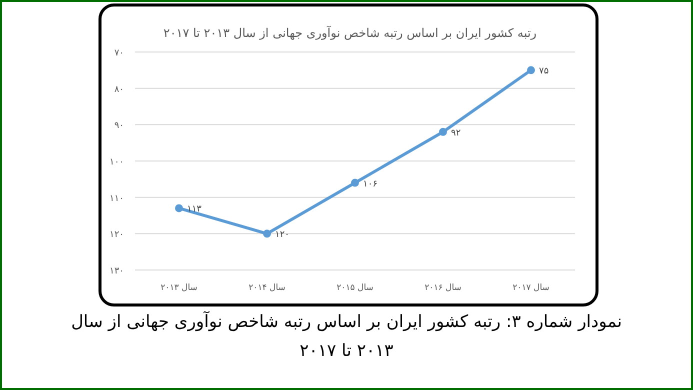 The image size is (693, 390). I want to click on data-label: ۱۲۰, so click(282, 235).